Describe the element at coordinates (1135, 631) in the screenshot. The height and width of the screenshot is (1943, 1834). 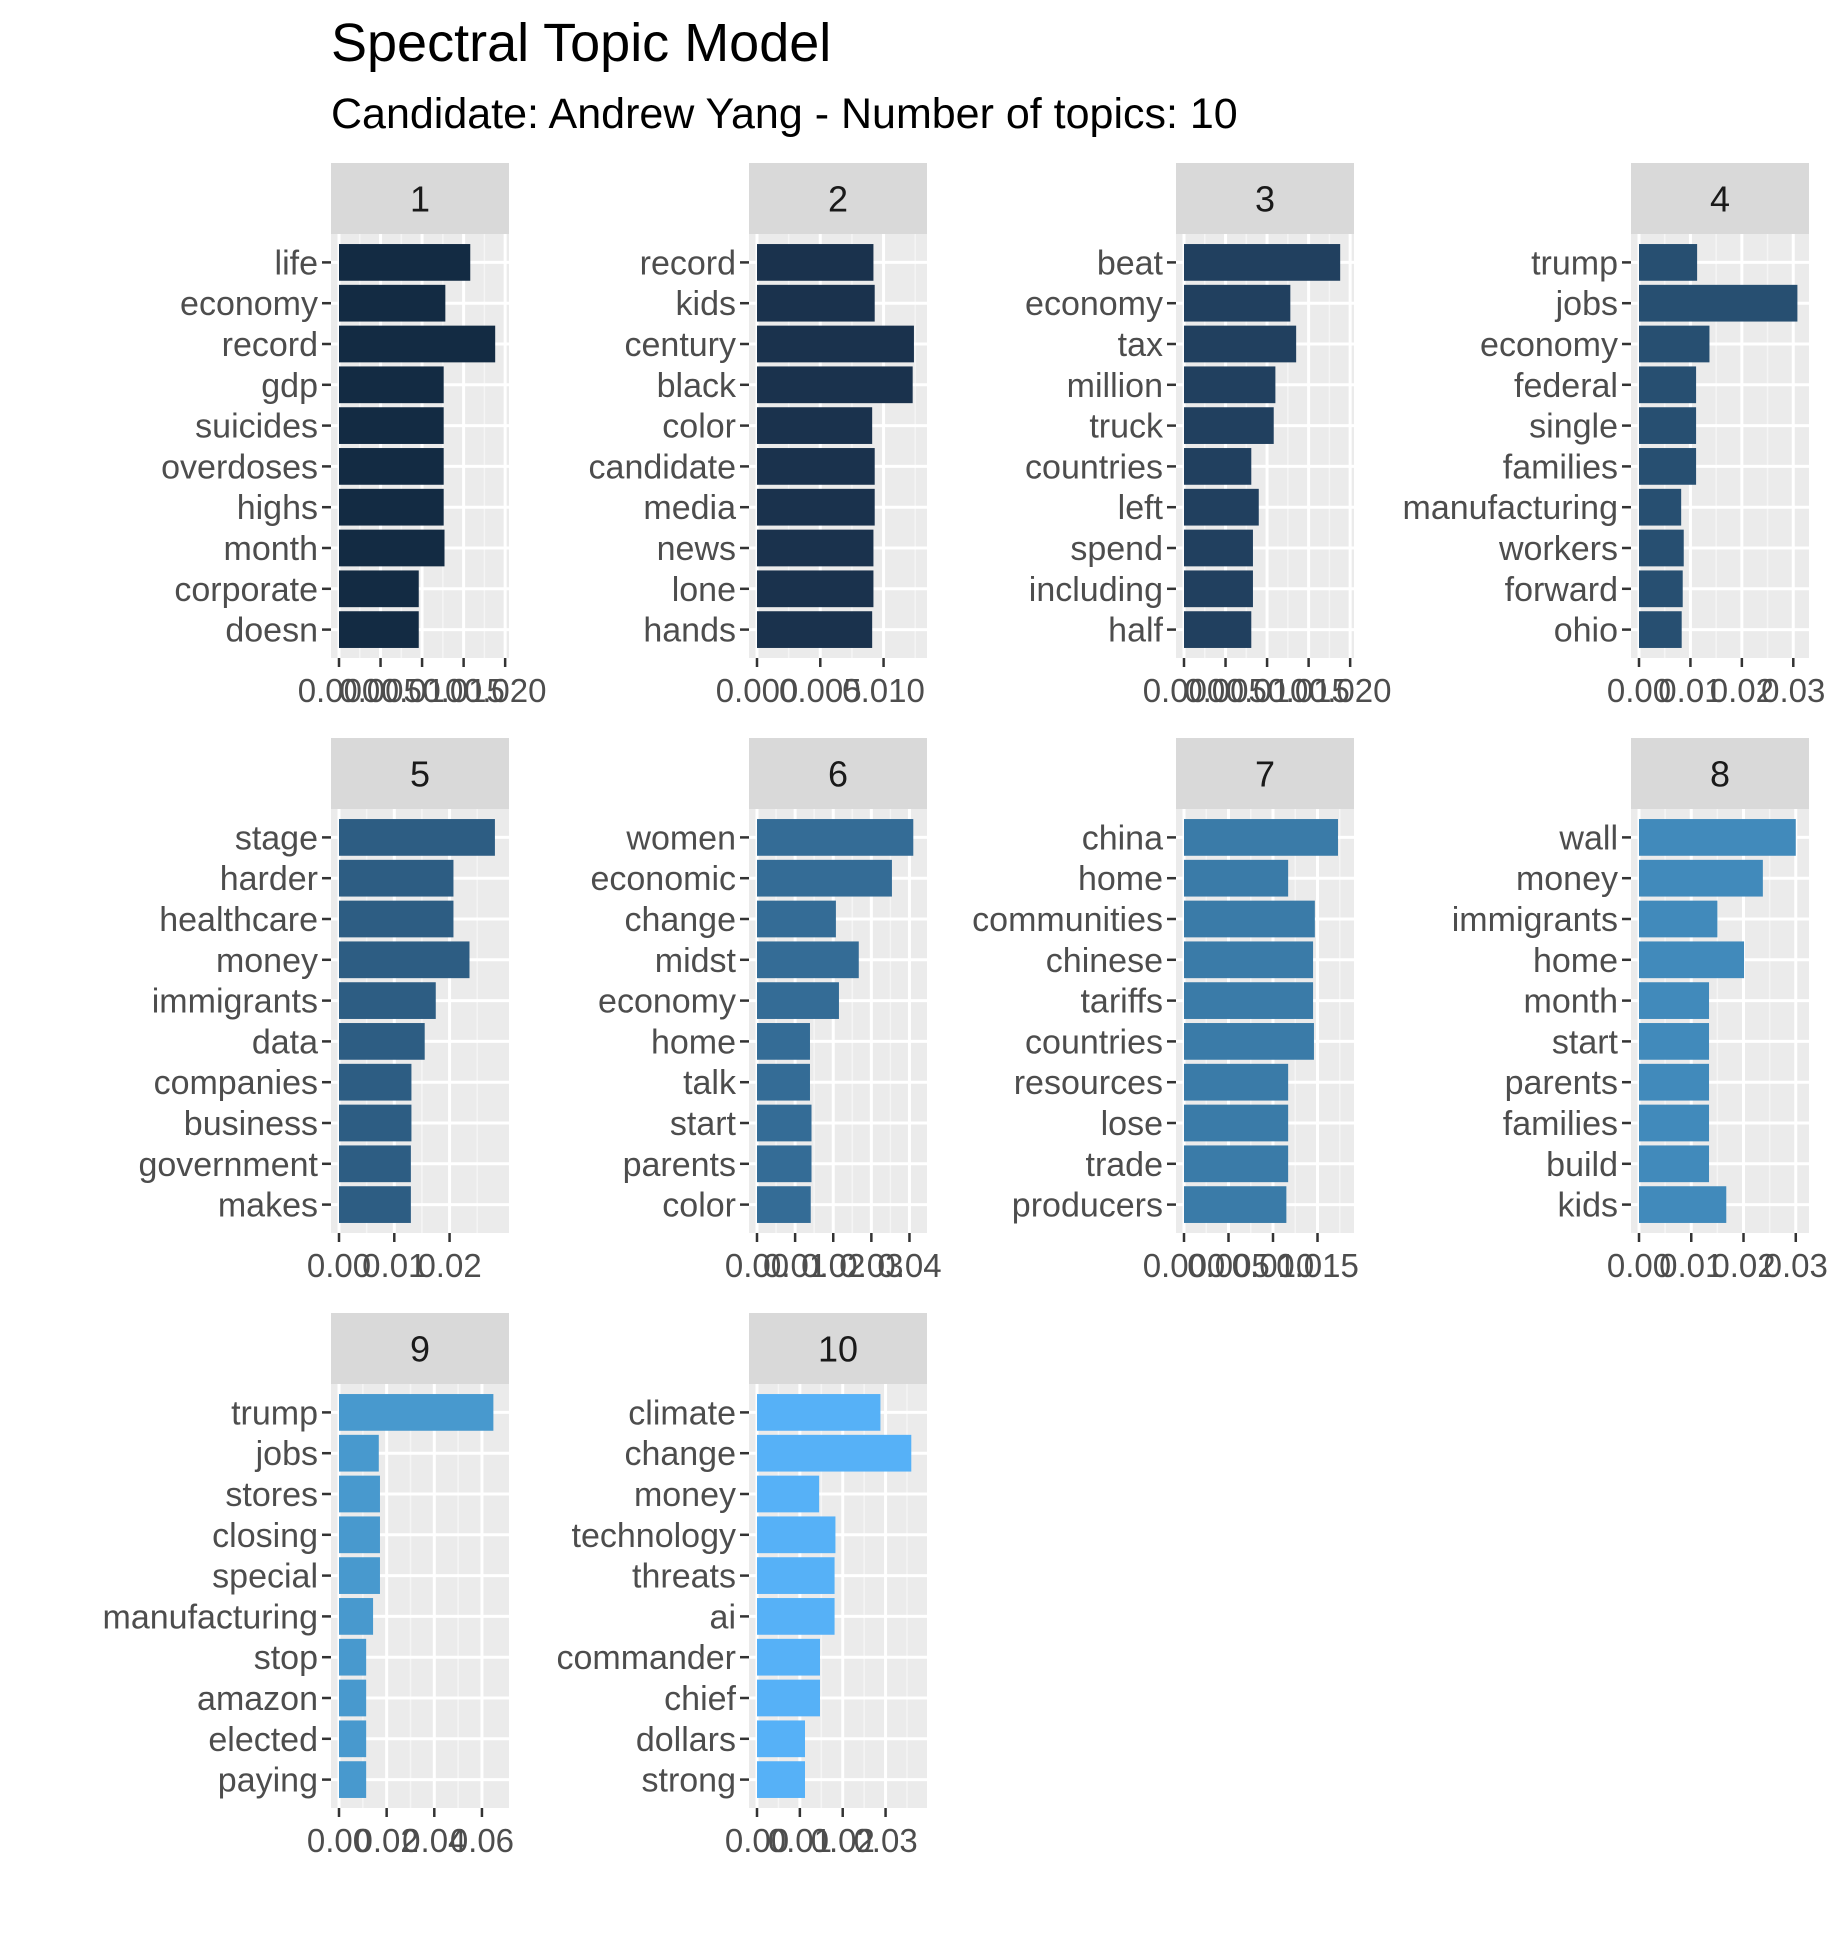
I see `y-tick-label: half` at that location.